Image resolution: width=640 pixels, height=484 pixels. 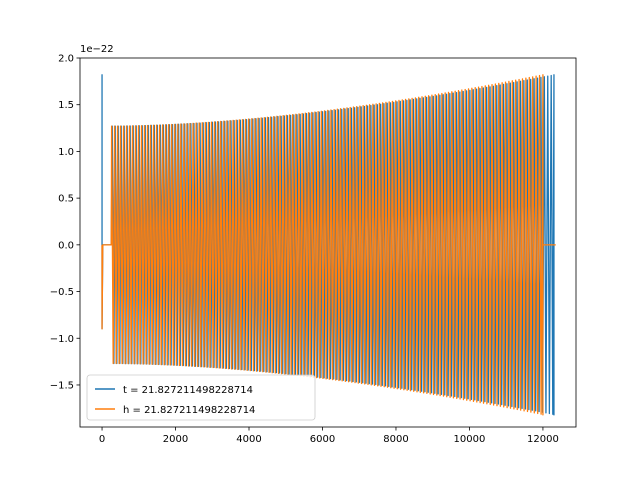 What do you see at coordinates (543, 439) in the screenshot?
I see `x-tick-label: 12000` at bounding box center [543, 439].